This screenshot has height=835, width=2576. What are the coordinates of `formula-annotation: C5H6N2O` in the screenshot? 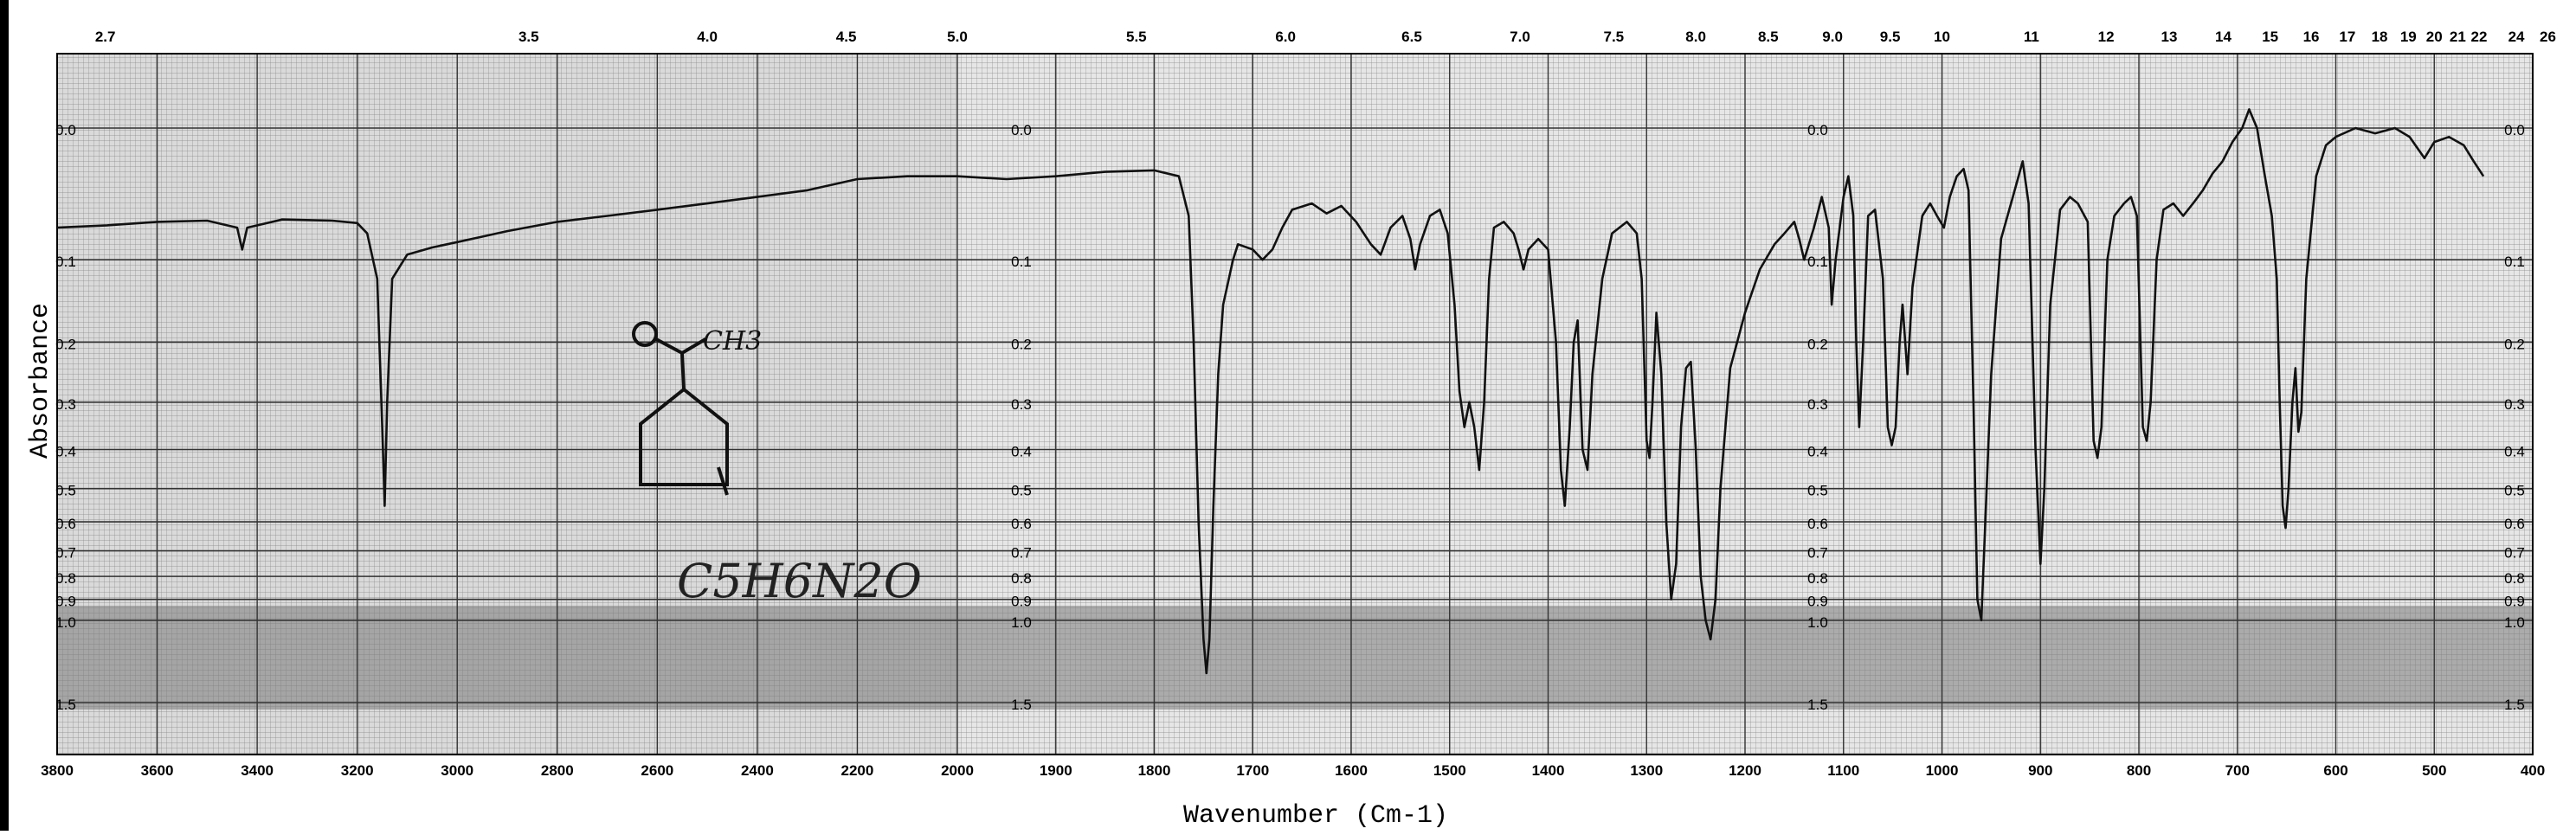 It's located at (799, 581).